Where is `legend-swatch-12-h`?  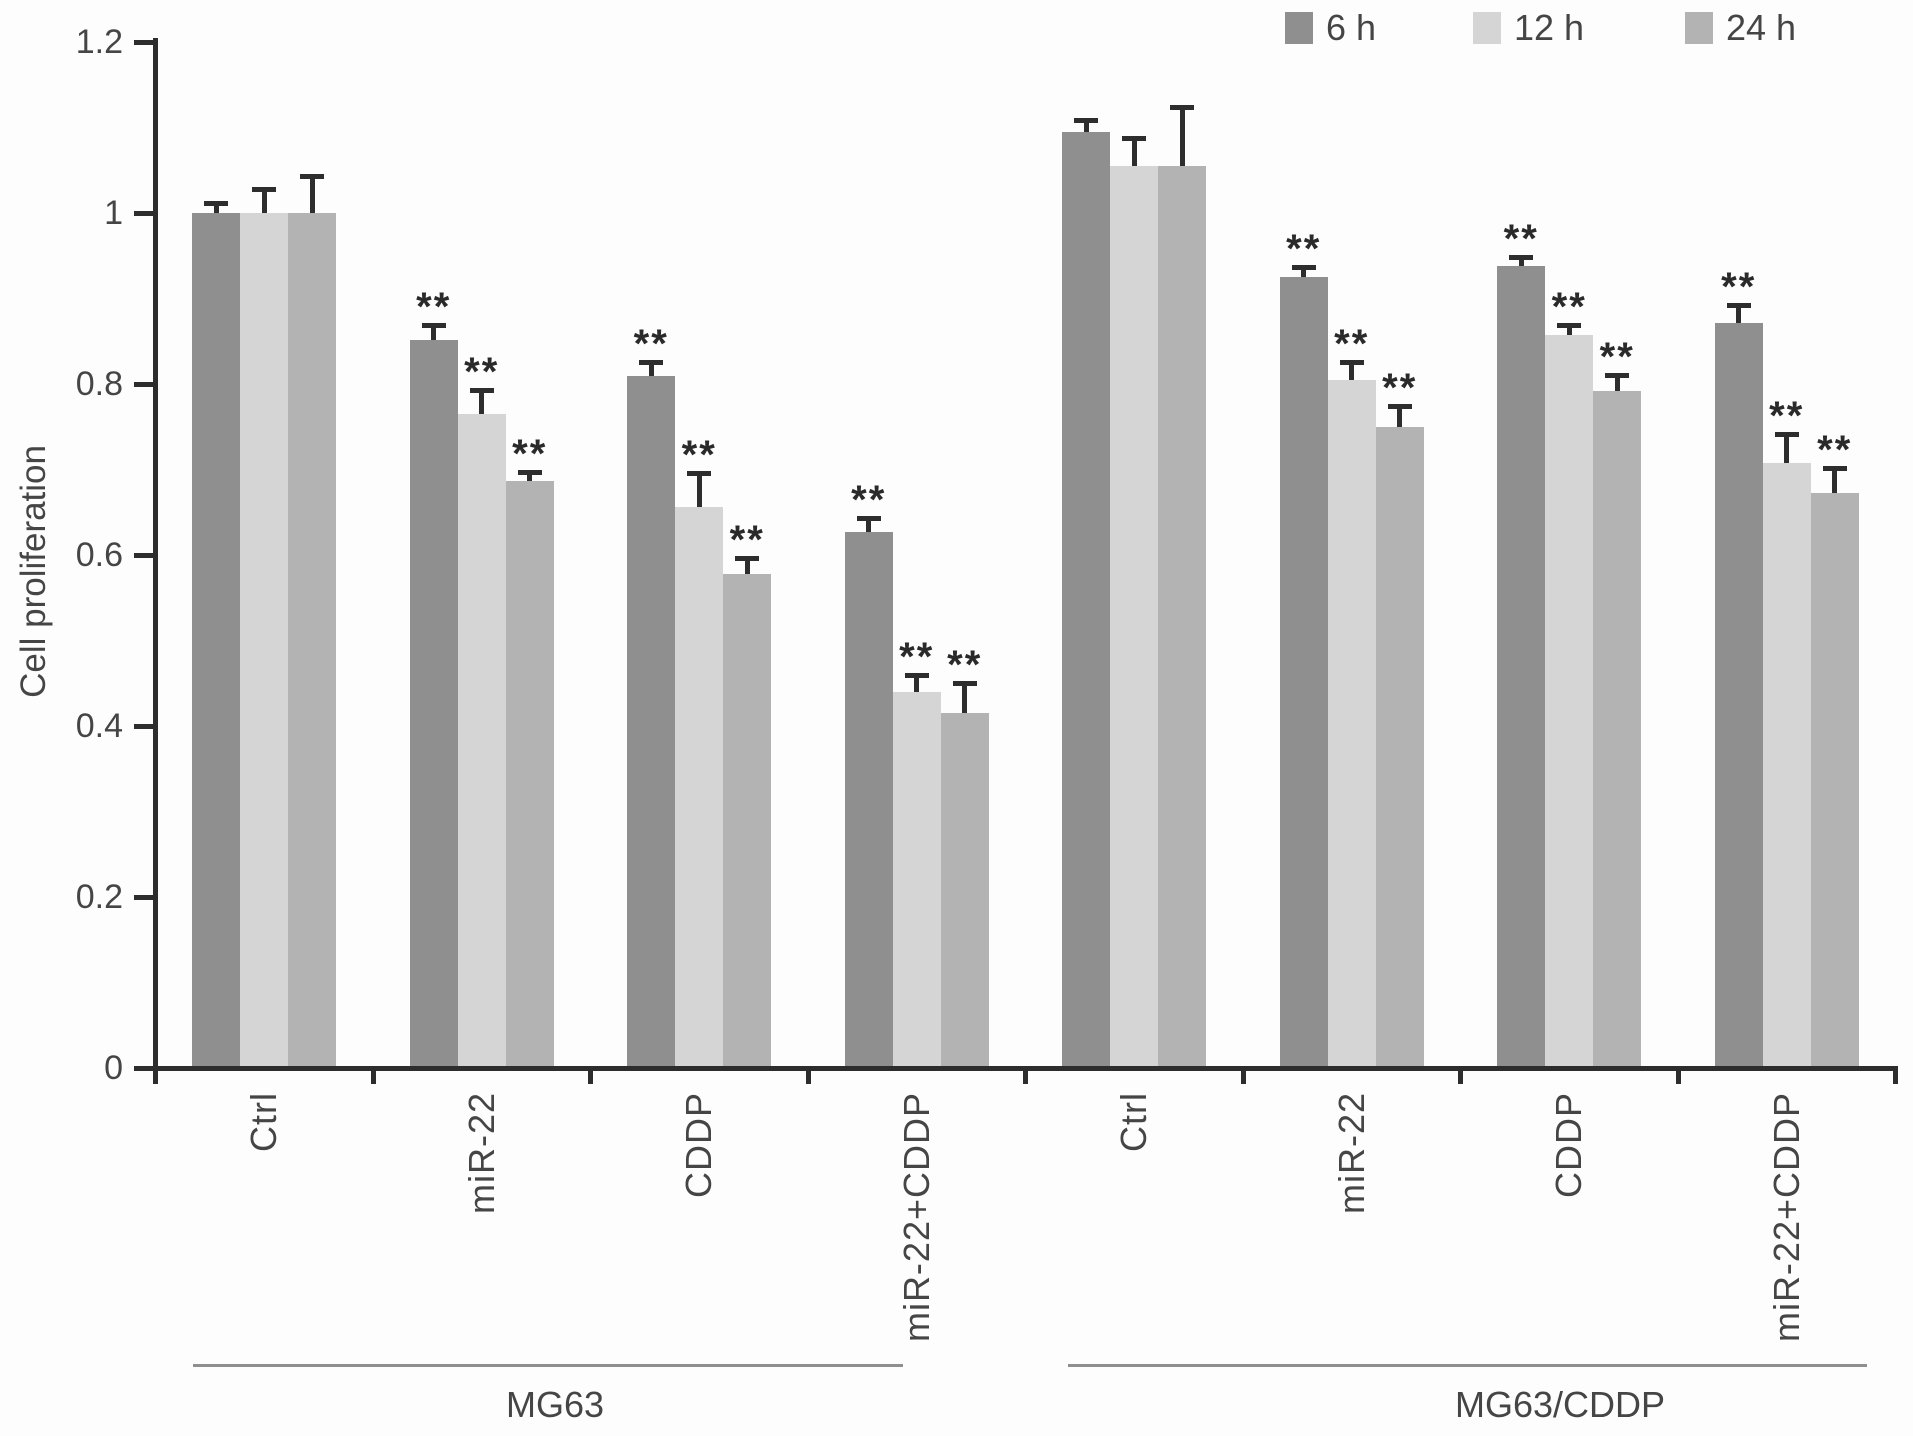
legend-swatch-12-h is located at coordinates (1487, 28).